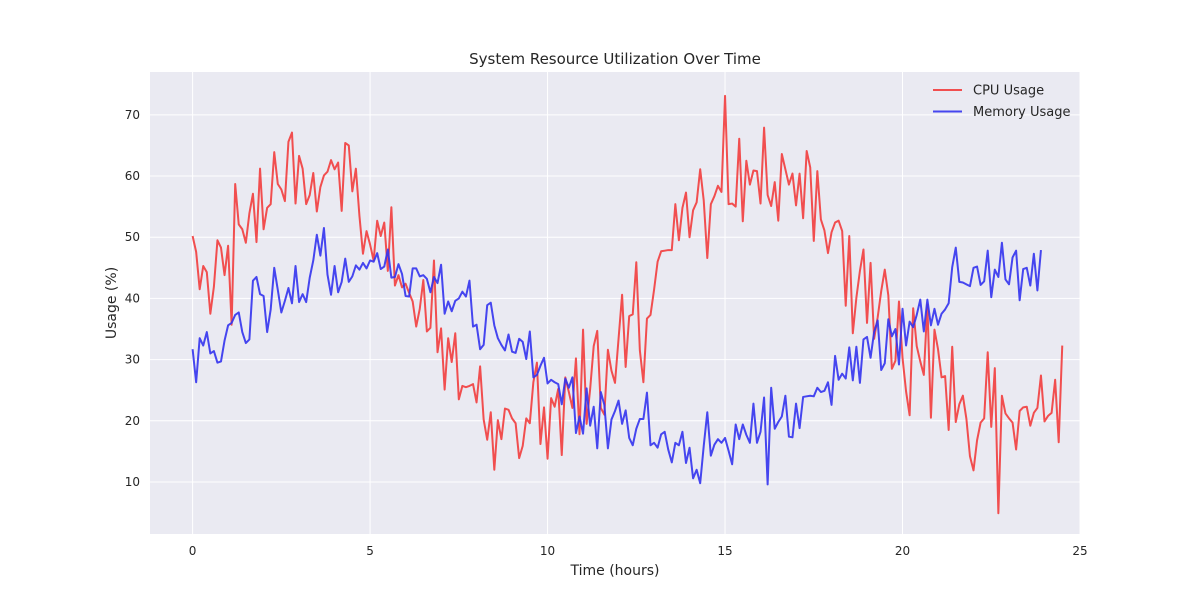 Image resolution: width=1200 pixels, height=604 pixels. Describe the element at coordinates (370, 551) in the screenshot. I see `x-tick-label: 5` at that location.